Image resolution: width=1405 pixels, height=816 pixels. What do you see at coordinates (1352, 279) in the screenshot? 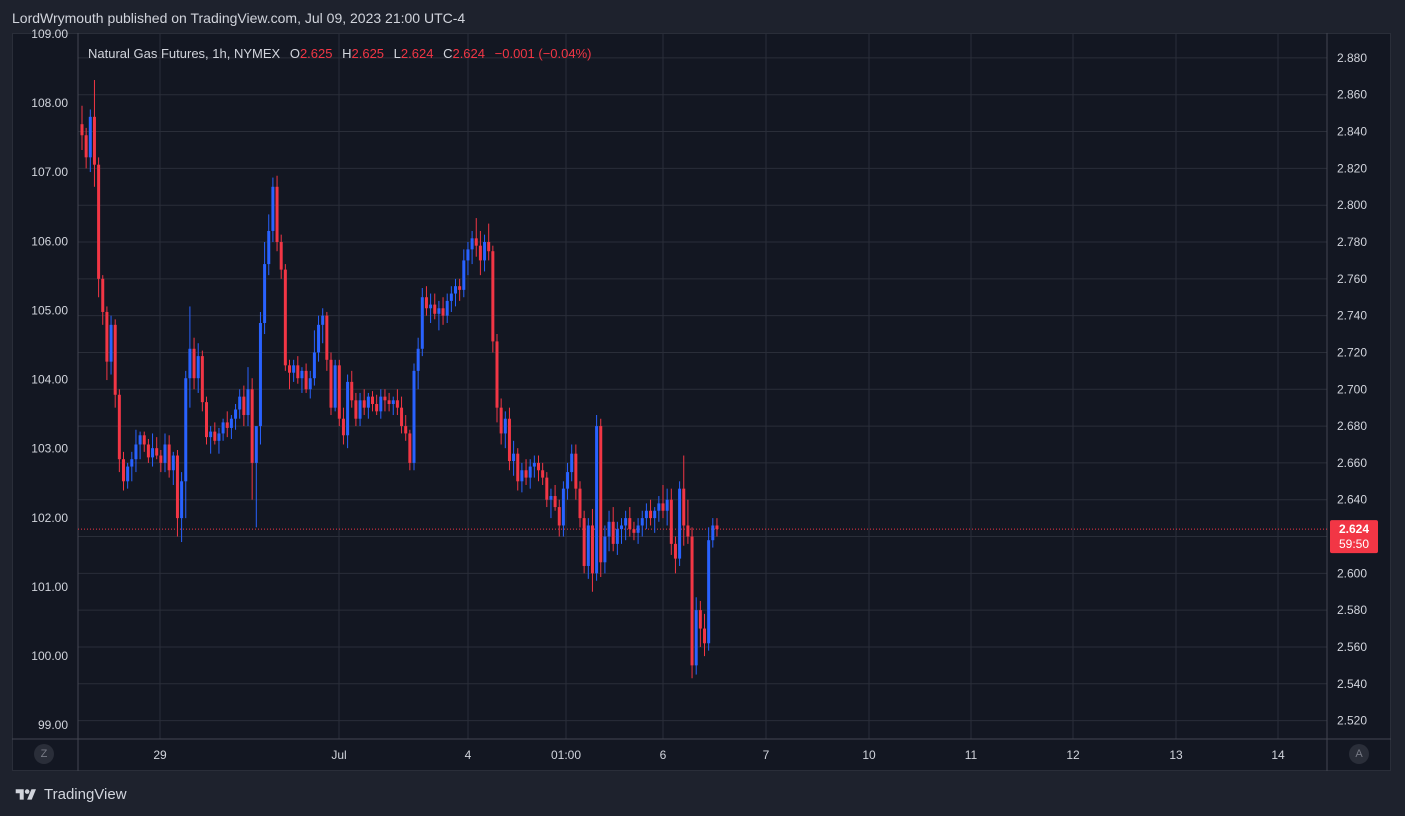
I see `right-tick-label: 2.760` at bounding box center [1352, 279].